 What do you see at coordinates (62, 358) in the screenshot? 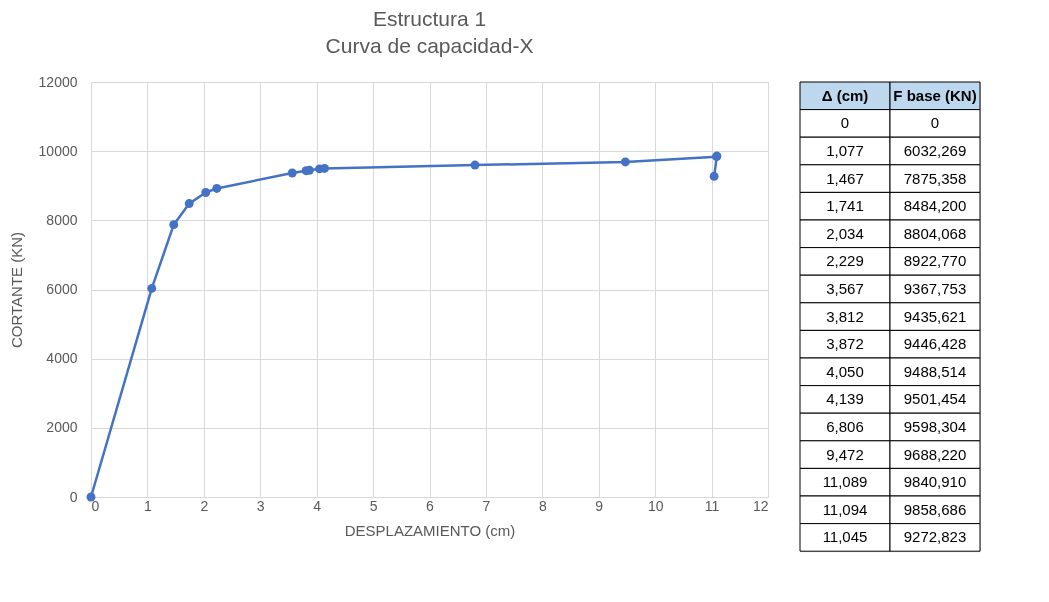
I see `y-tick-label: 4000` at bounding box center [62, 358].